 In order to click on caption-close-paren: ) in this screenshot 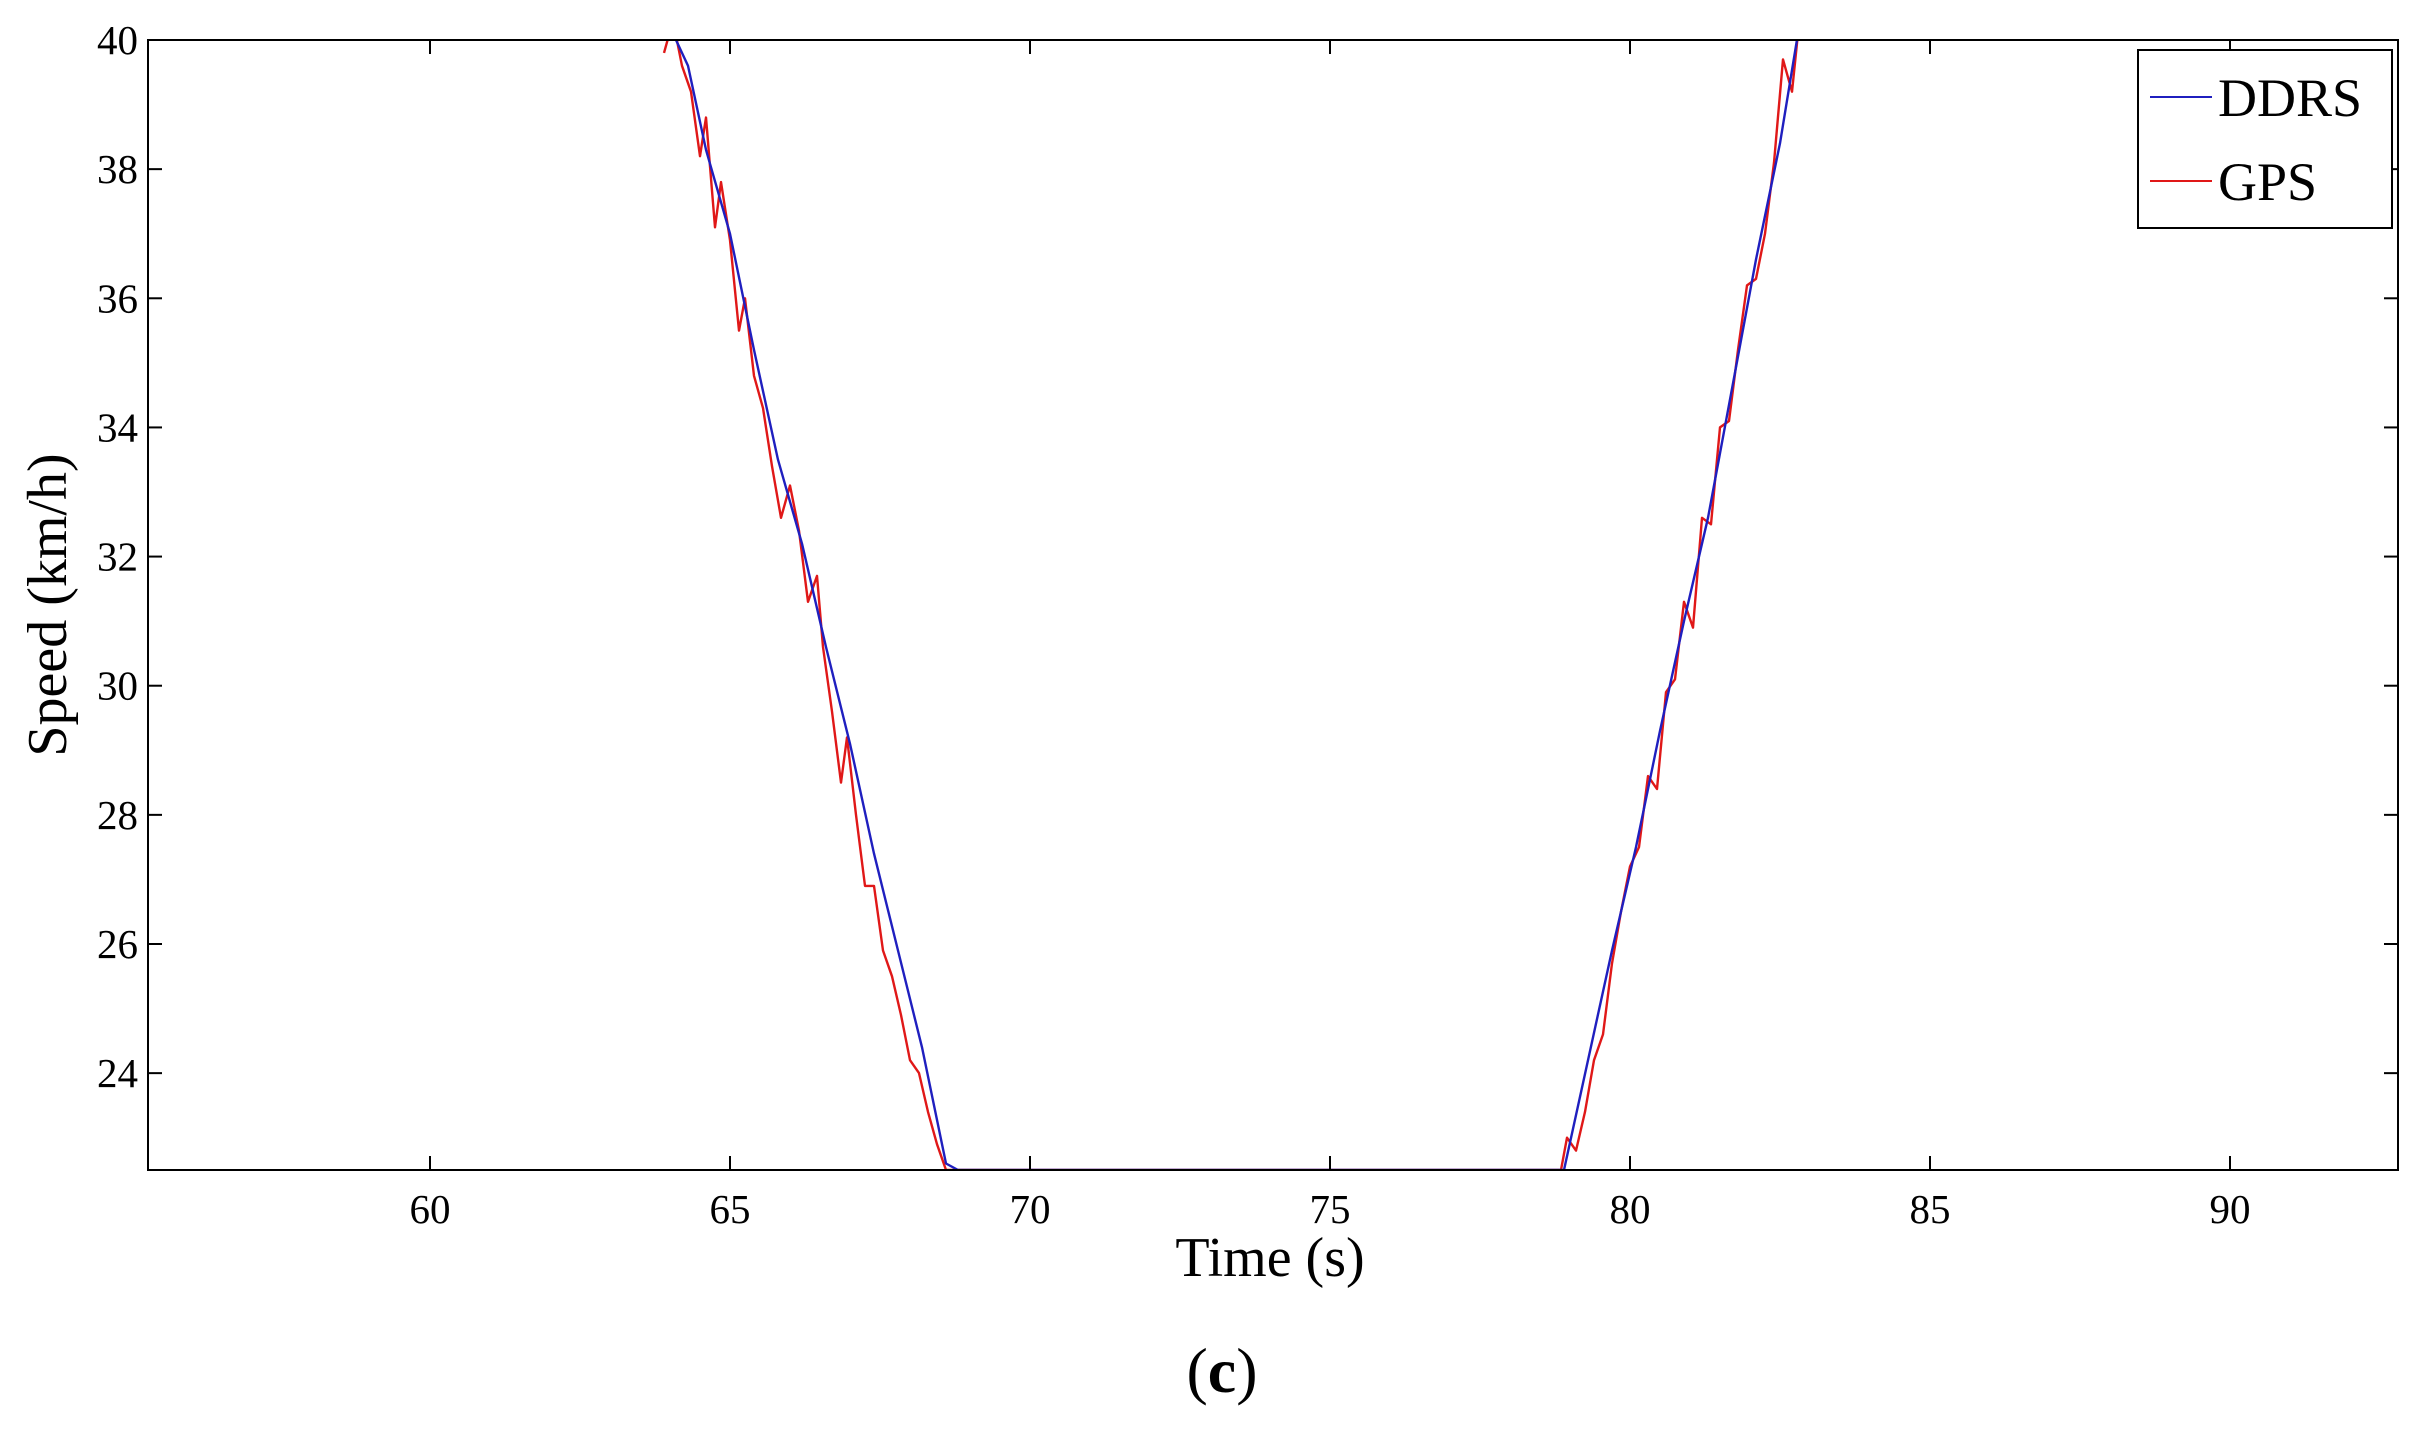, I will do `click(1246, 1370)`.